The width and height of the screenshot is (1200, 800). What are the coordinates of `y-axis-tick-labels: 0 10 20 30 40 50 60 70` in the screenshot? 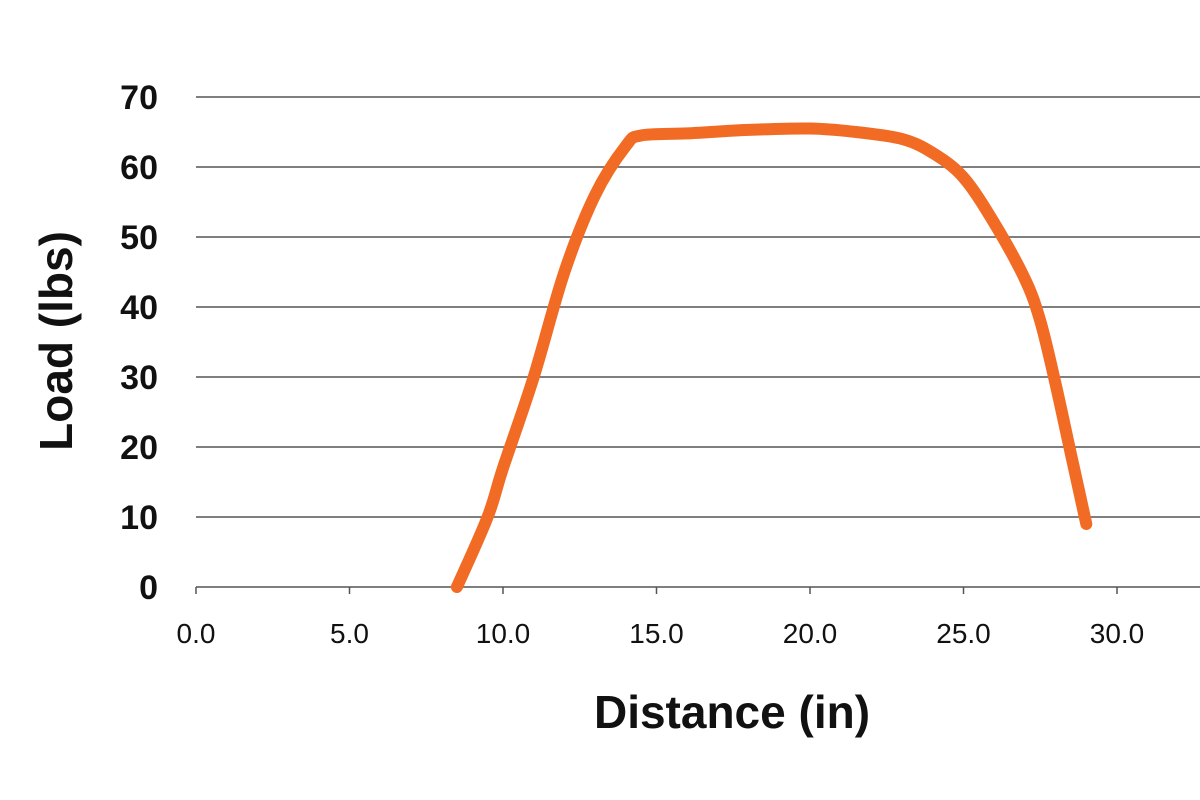 It's located at (139, 343).